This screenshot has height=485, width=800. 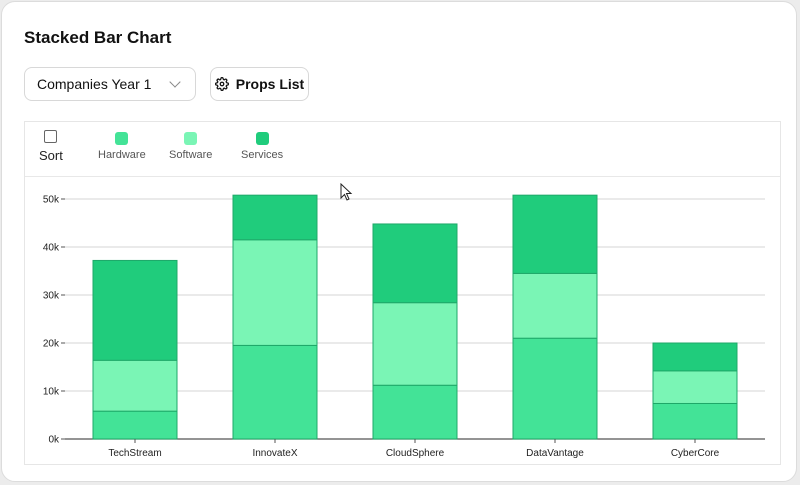 I want to click on bar-segment-services-techstream, so click(x=135, y=310).